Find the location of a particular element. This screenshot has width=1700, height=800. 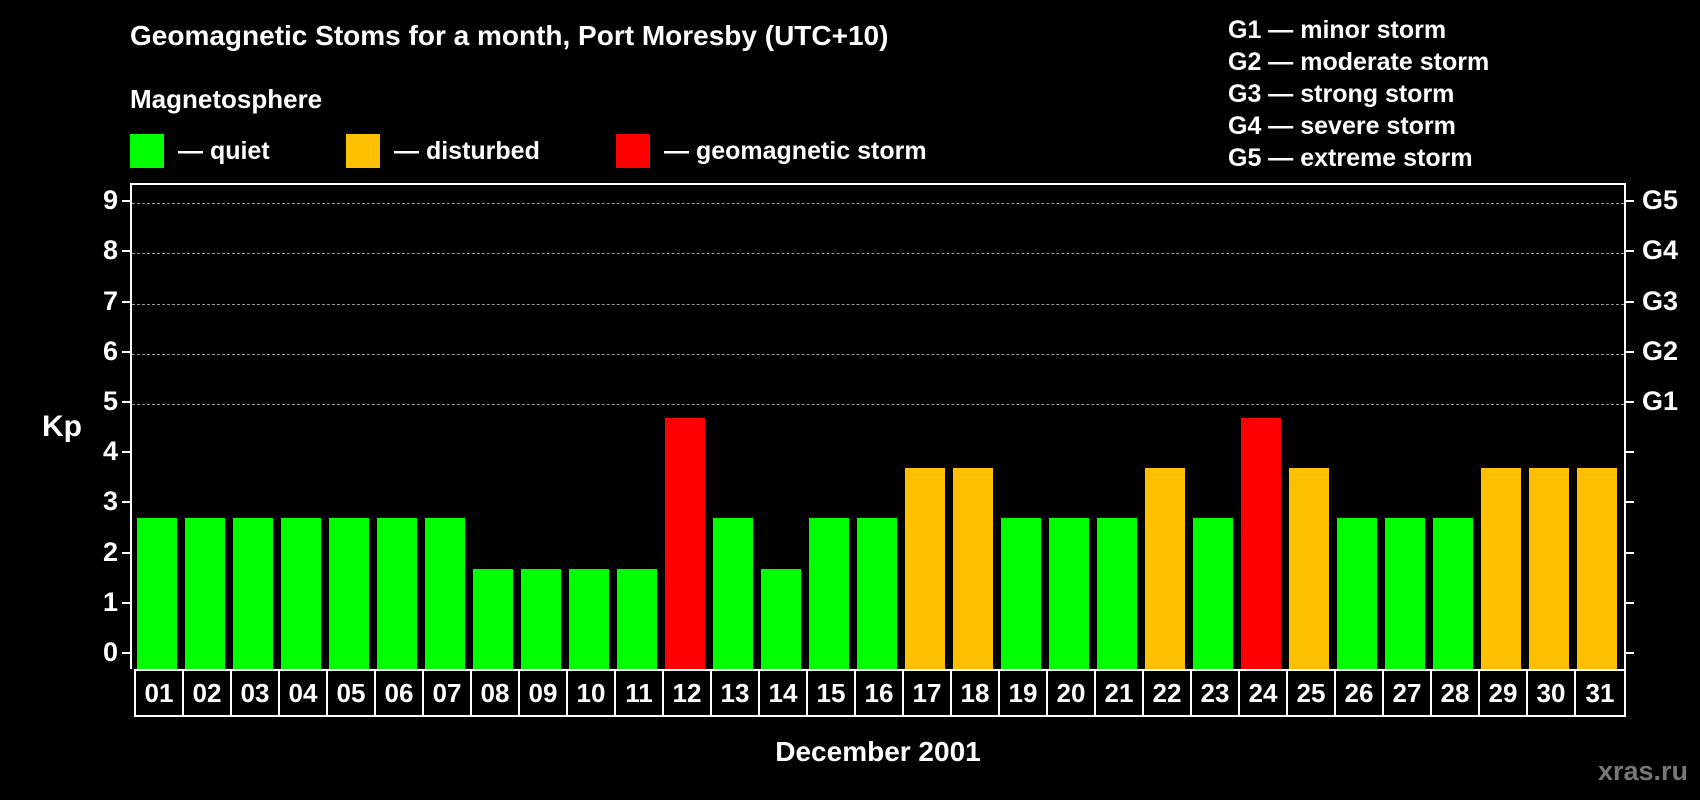

g5-legend: G5 — extreme storm is located at coordinates (1350, 158).